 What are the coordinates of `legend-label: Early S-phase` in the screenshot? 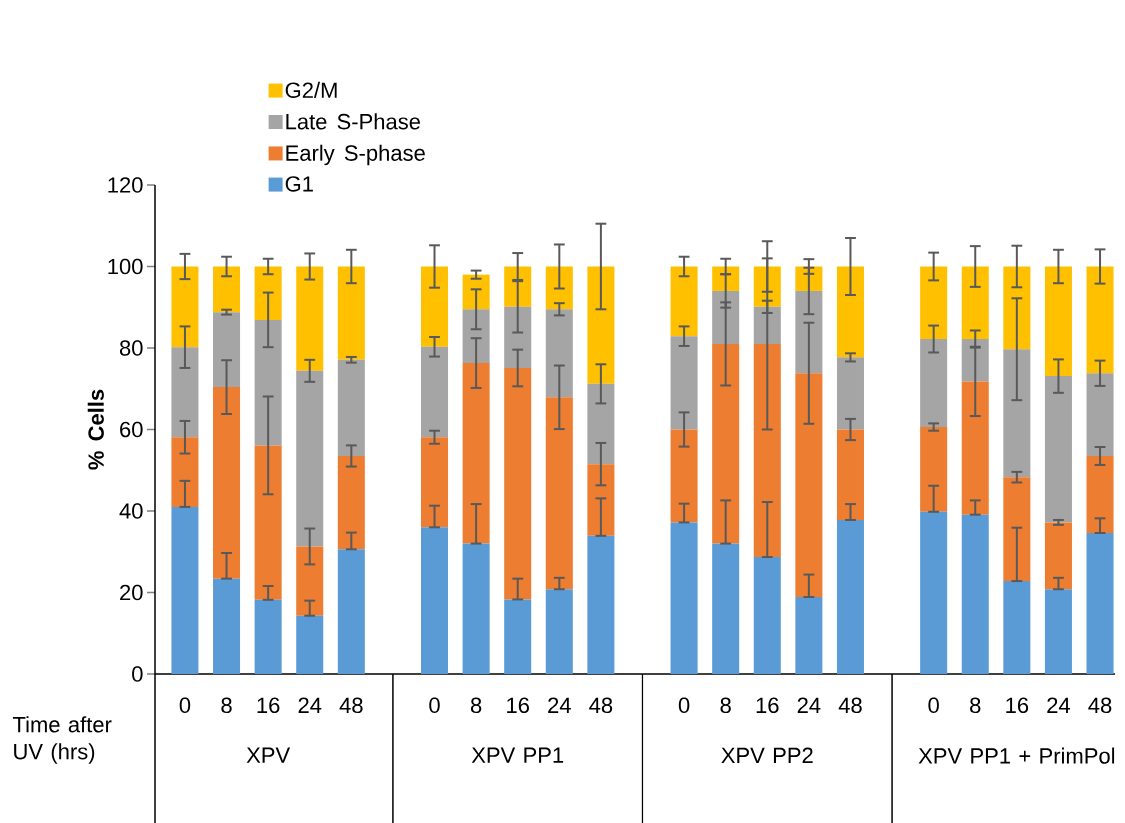 It's located at (355, 155).